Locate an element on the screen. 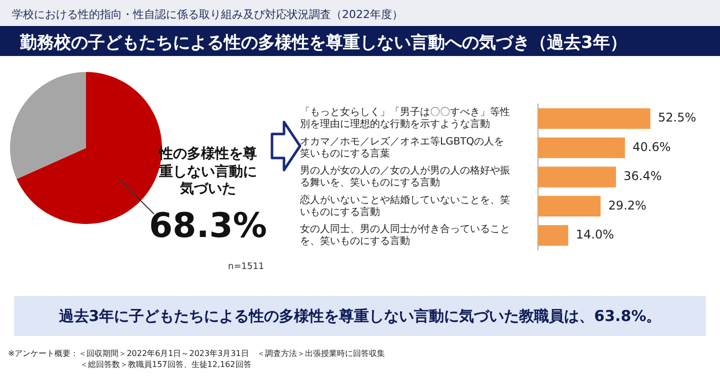 This screenshot has width=720, height=378. data-label: 52.5% is located at coordinates (677, 117).